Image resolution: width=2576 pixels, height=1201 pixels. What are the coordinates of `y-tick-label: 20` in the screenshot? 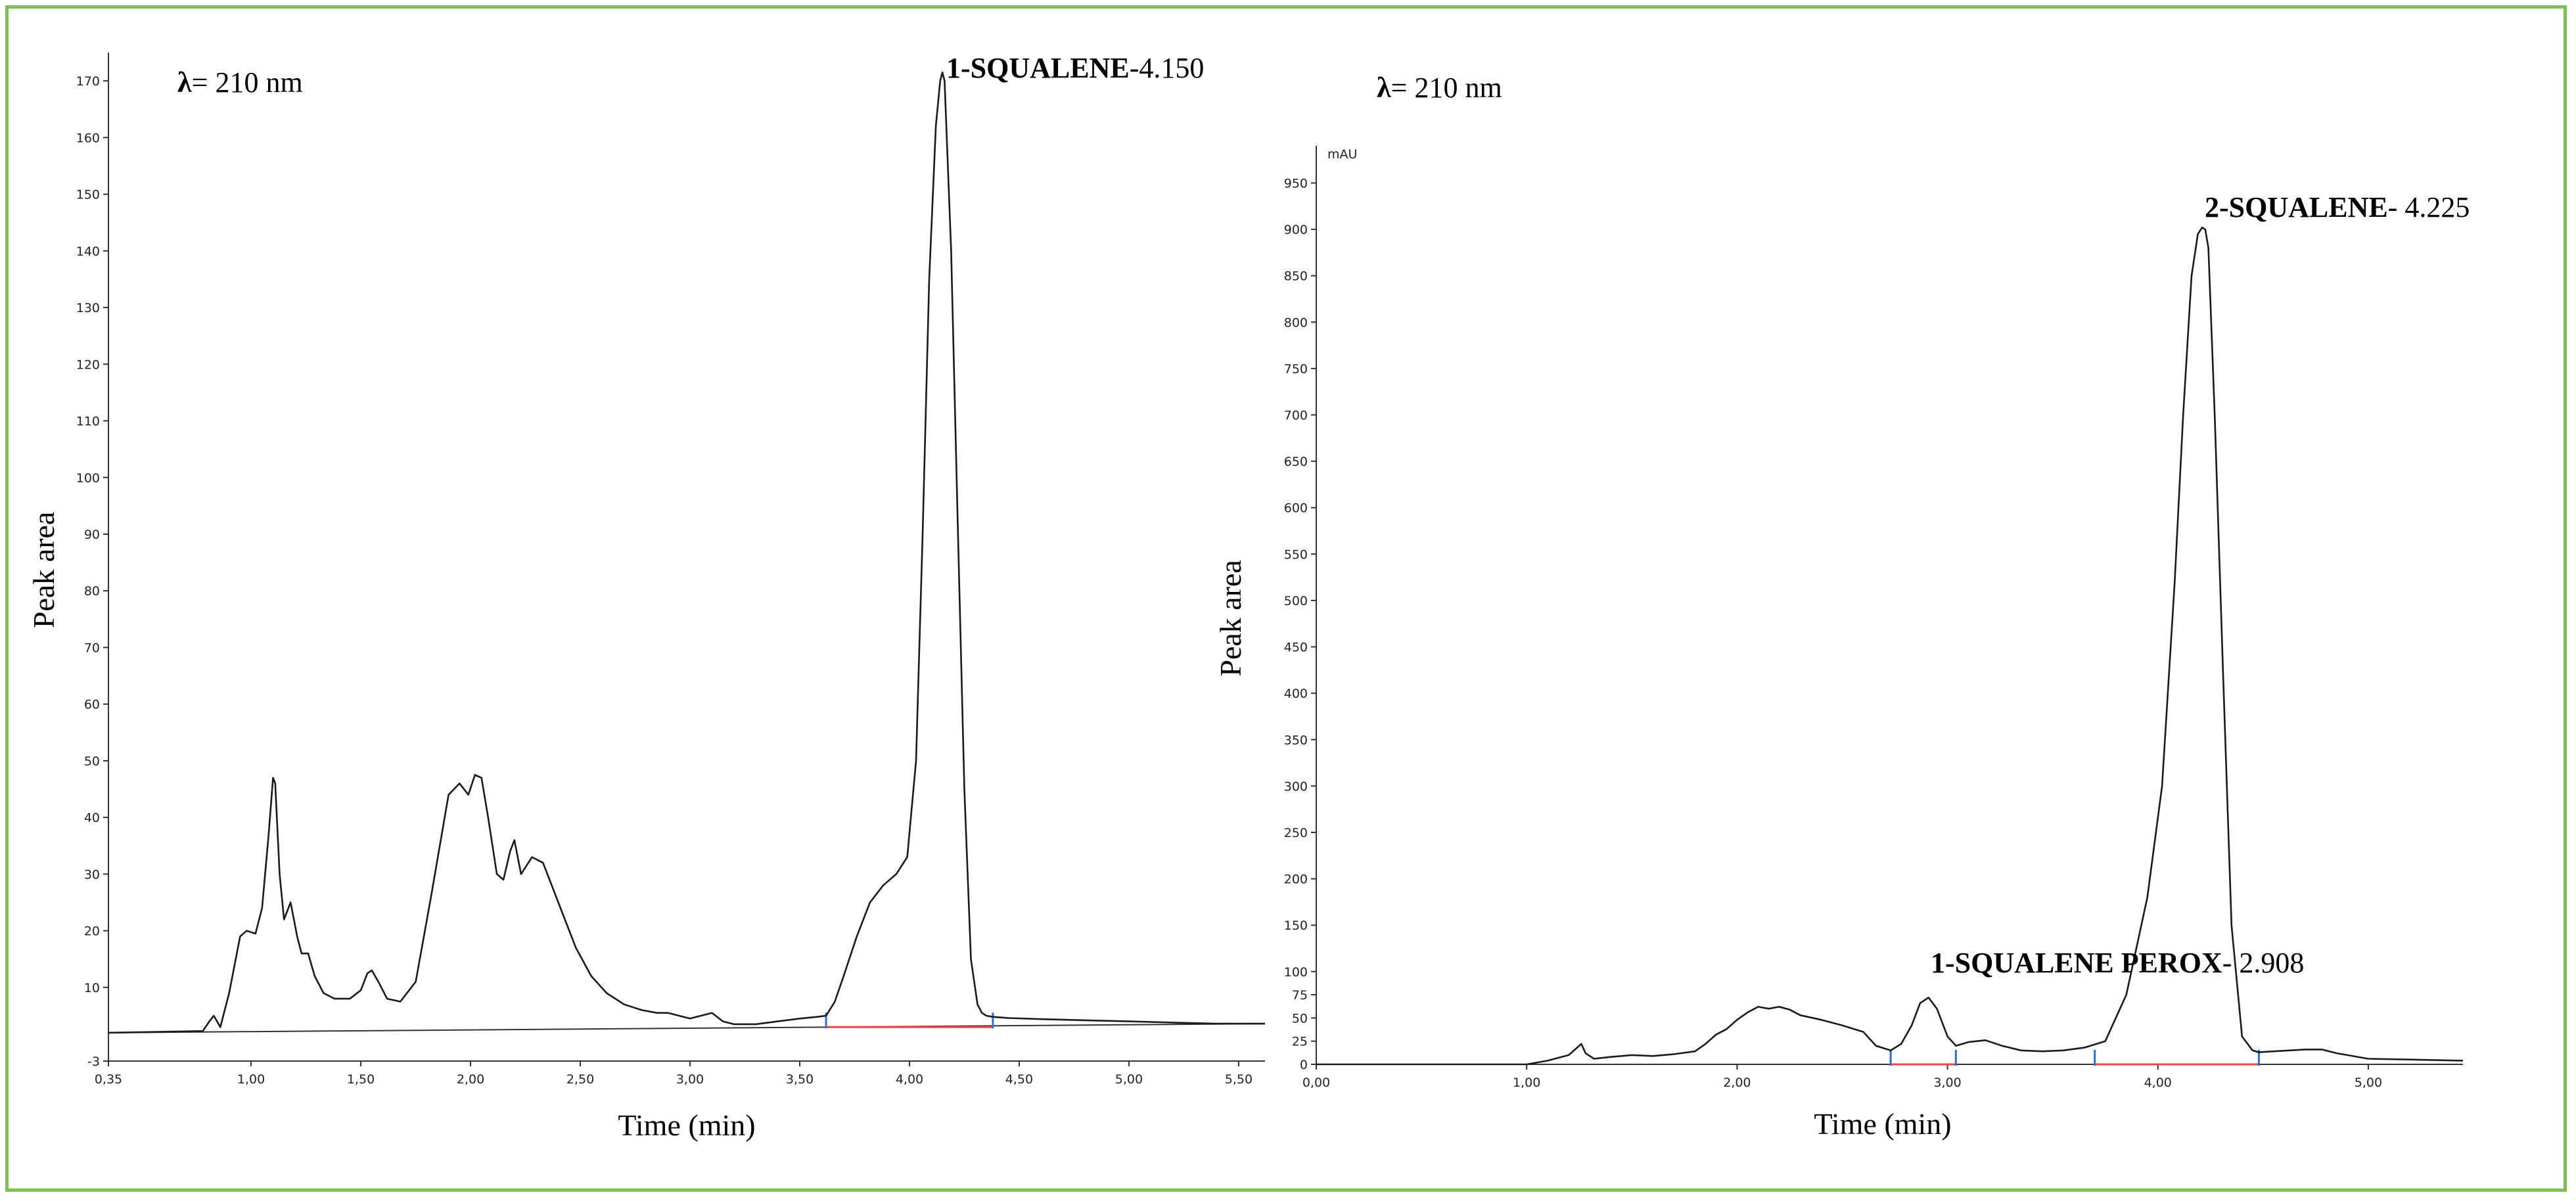 It's located at (92, 931).